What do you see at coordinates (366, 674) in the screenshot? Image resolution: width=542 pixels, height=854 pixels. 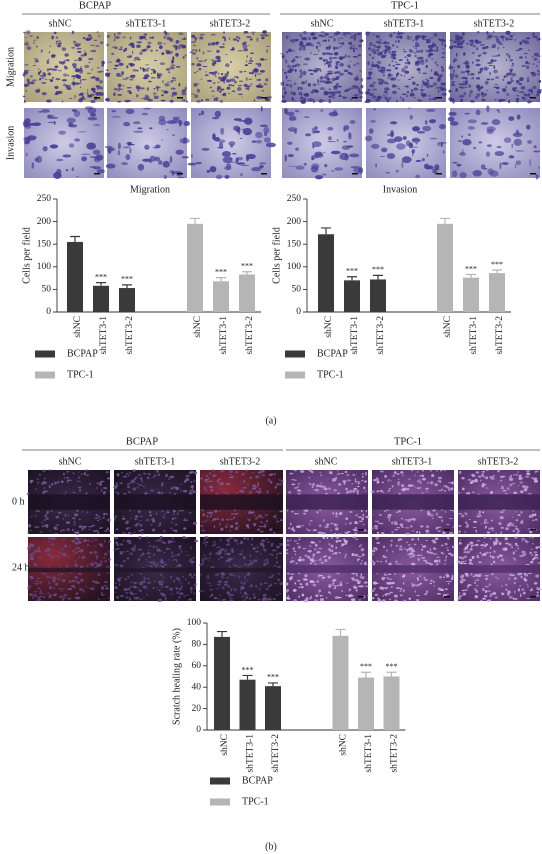 I see `error-bar` at bounding box center [366, 674].